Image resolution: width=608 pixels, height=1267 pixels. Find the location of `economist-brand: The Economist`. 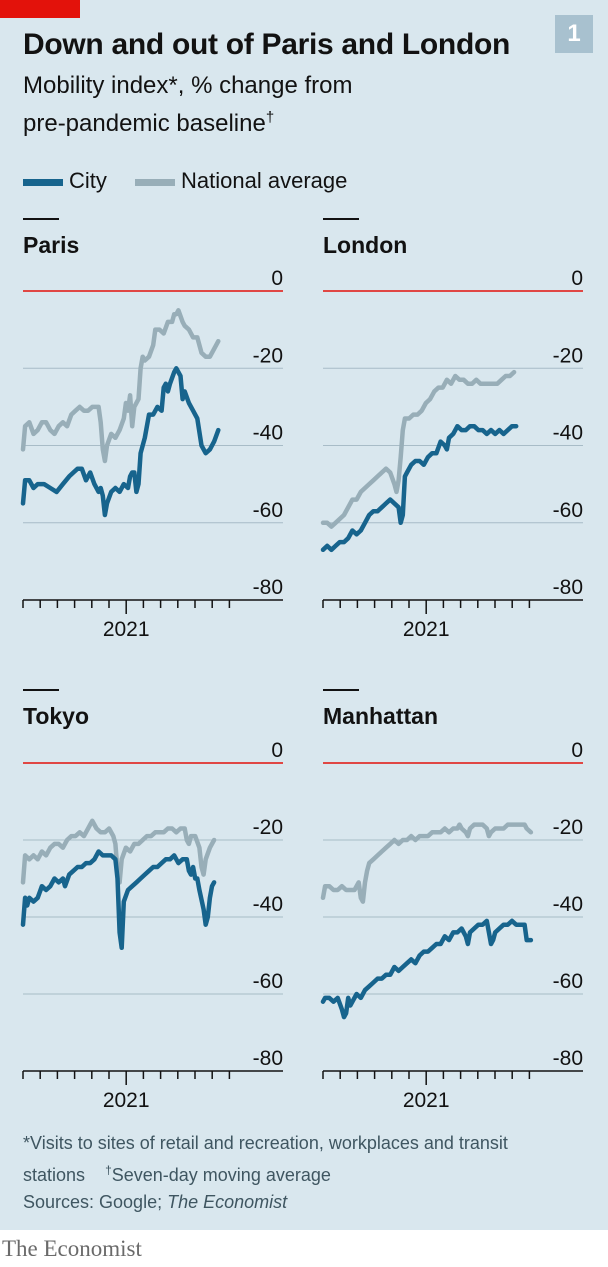

economist-brand: The Economist is located at coordinates (72, 1248).